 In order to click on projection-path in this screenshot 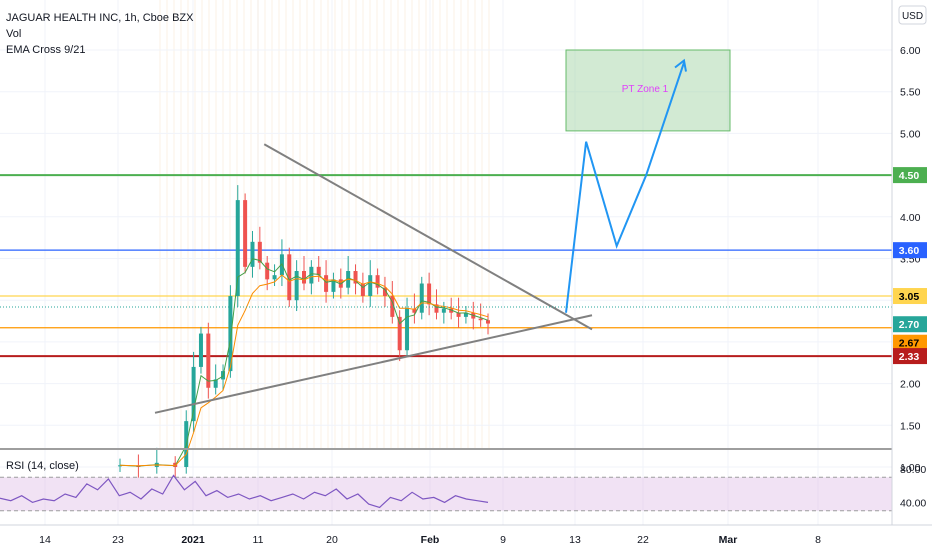, I will do `click(625, 187)`.